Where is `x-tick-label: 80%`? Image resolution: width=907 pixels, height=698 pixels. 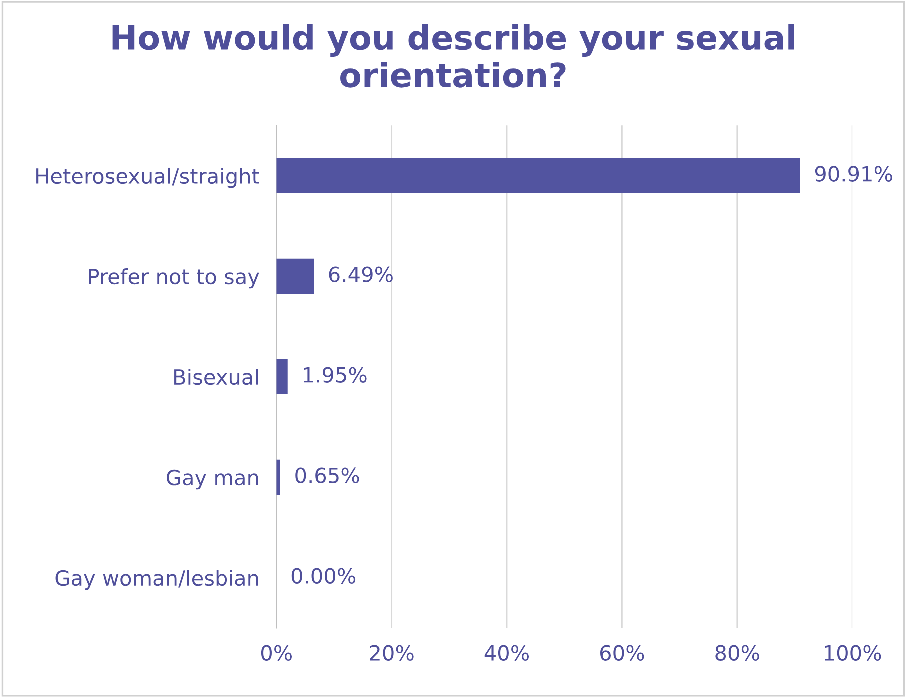 x-tick-label: 80% is located at coordinates (738, 653).